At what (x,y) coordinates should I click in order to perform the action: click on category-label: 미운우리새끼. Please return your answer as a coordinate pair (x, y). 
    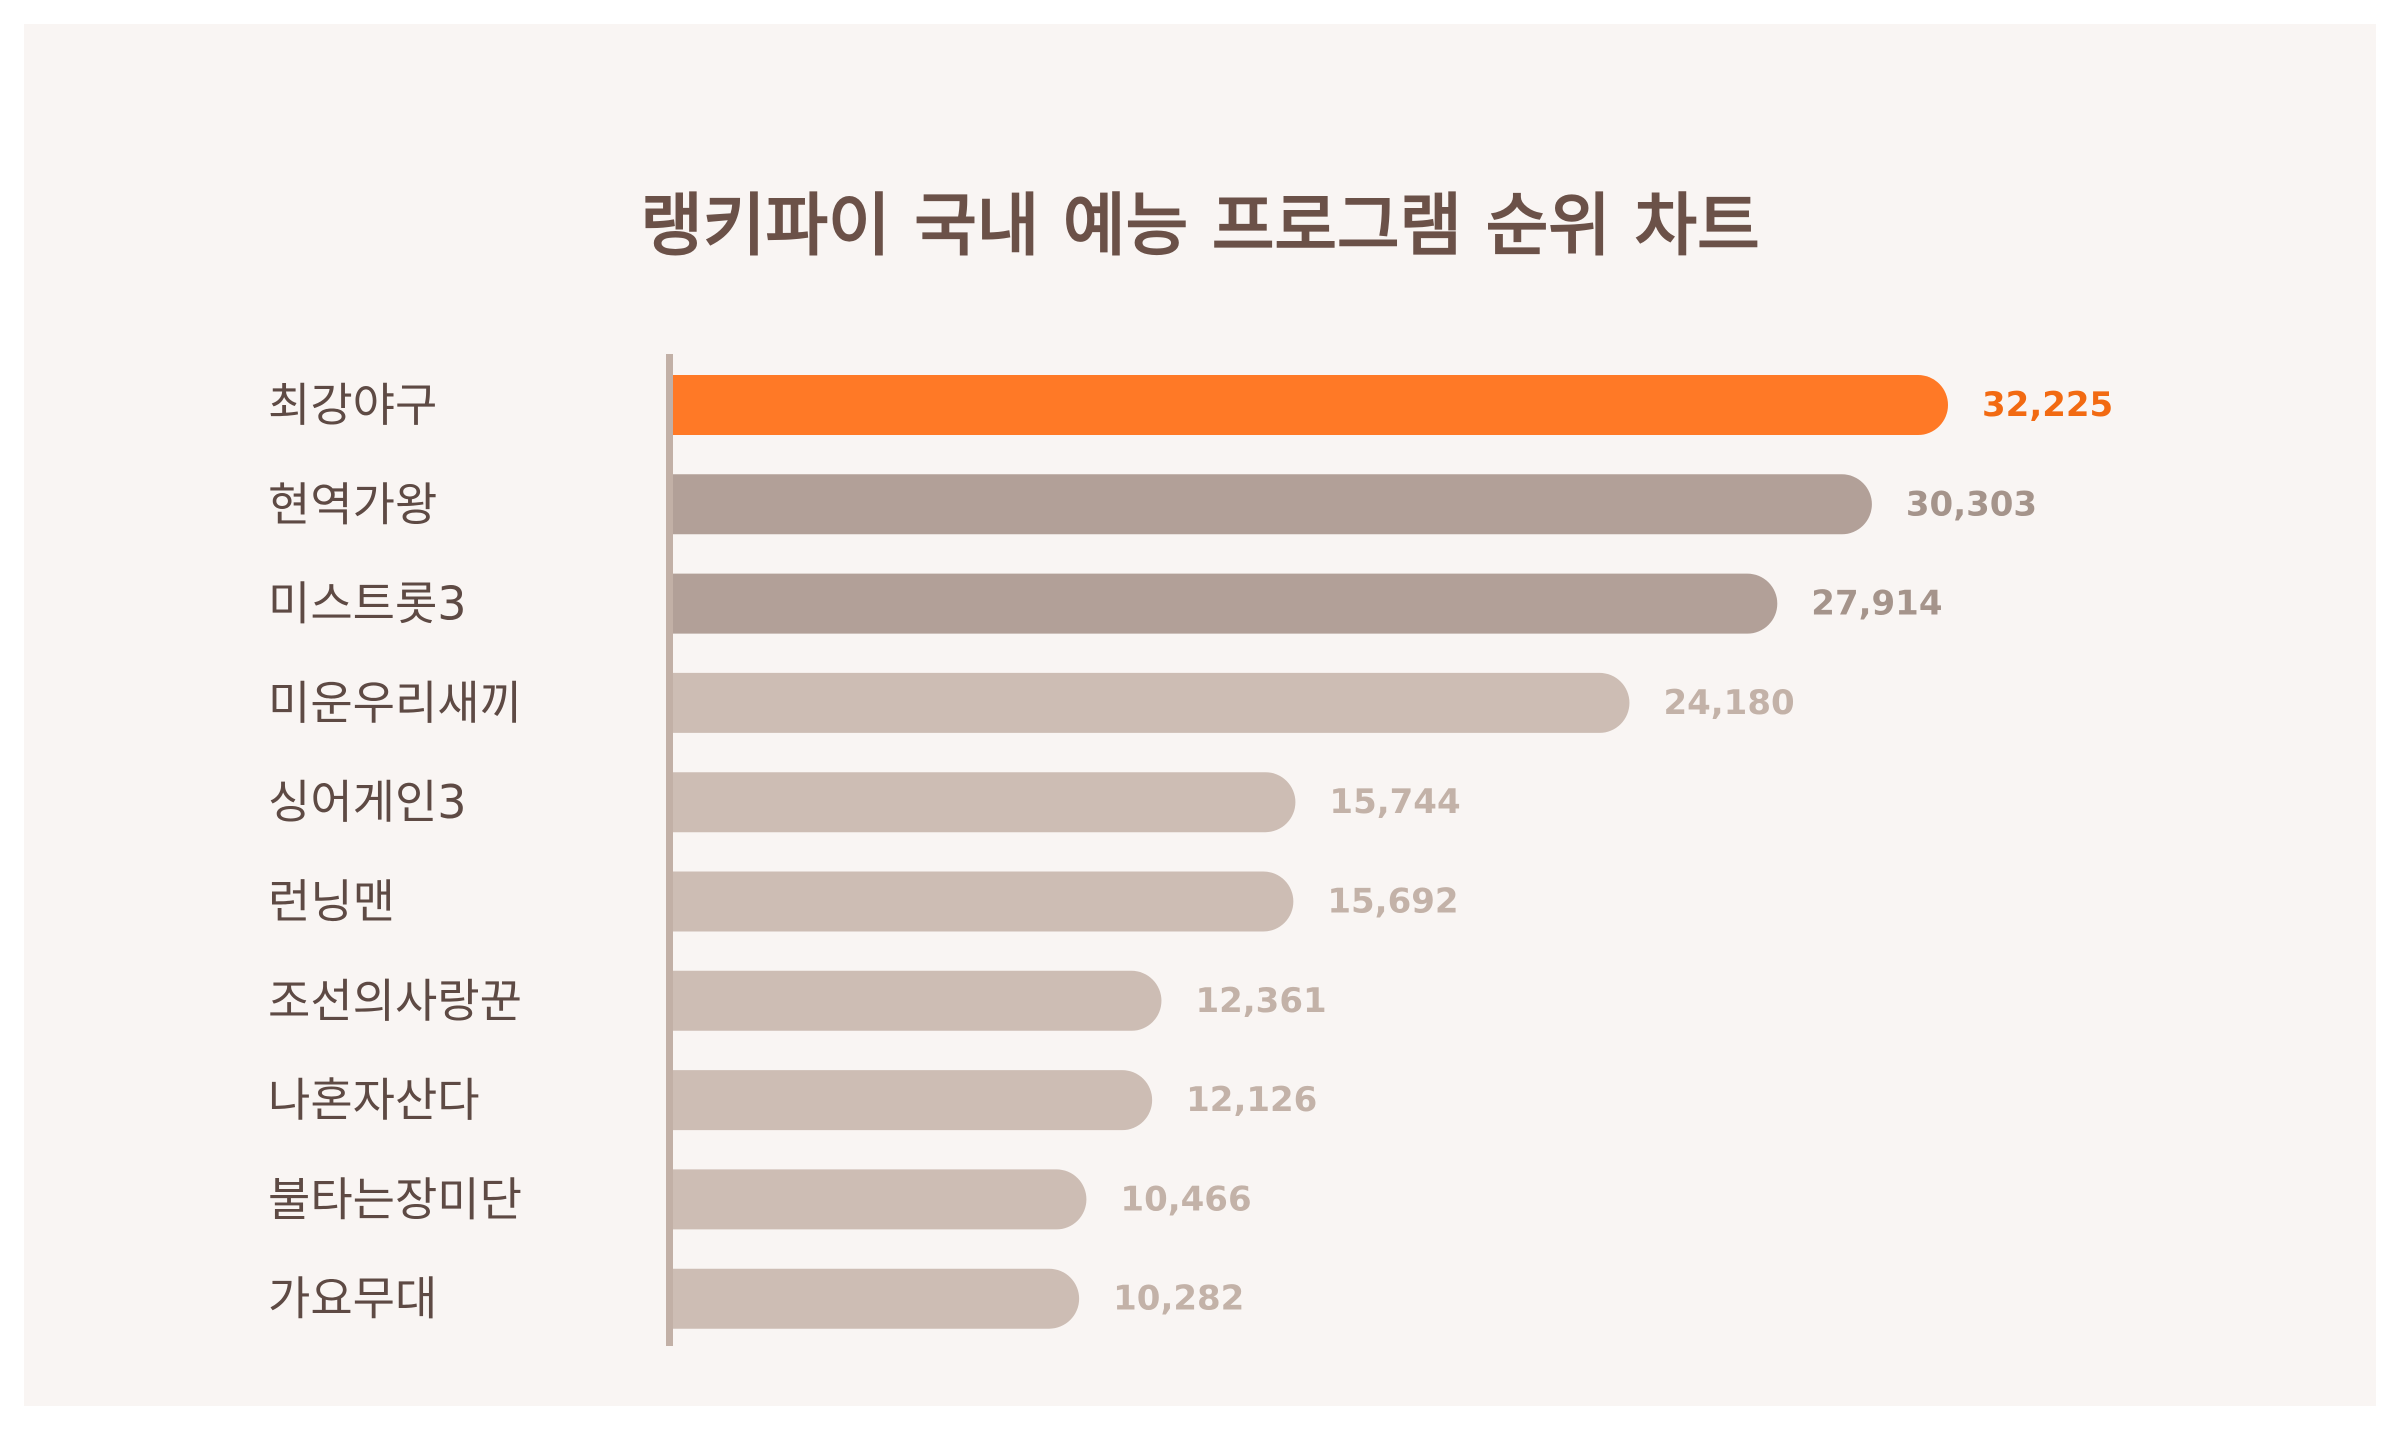
    Looking at the image, I should click on (395, 703).